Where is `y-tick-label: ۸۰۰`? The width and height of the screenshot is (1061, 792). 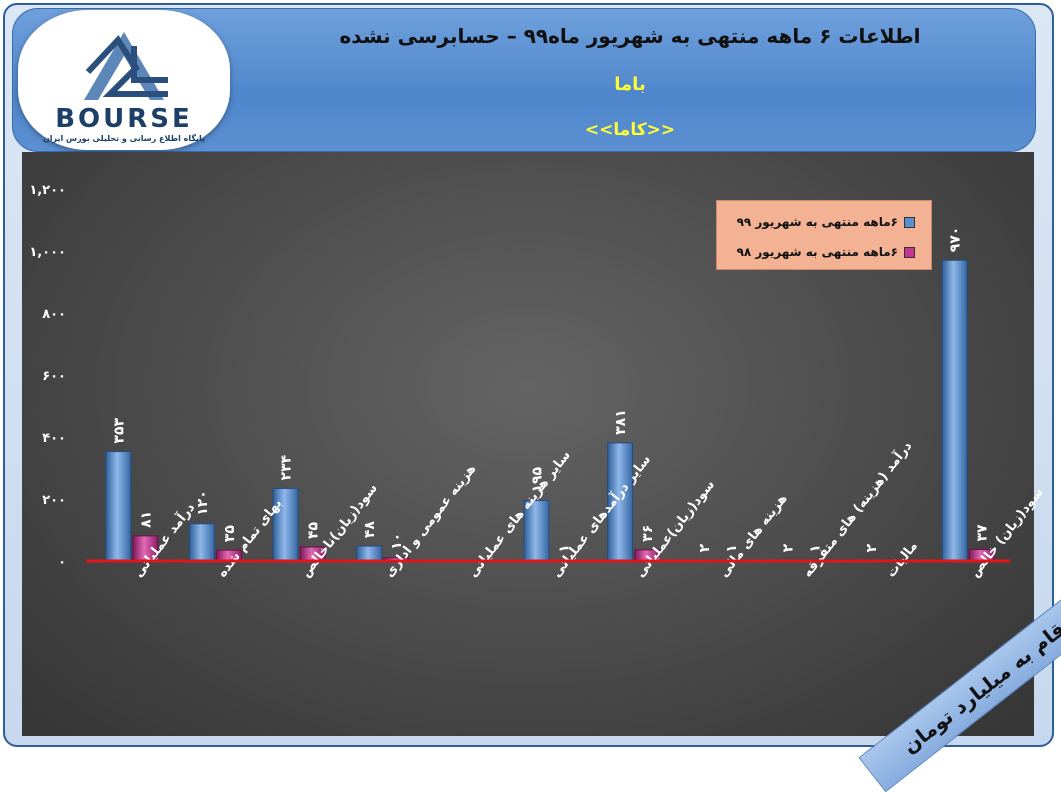 y-tick-label: ۸۰۰ is located at coordinates (54, 314).